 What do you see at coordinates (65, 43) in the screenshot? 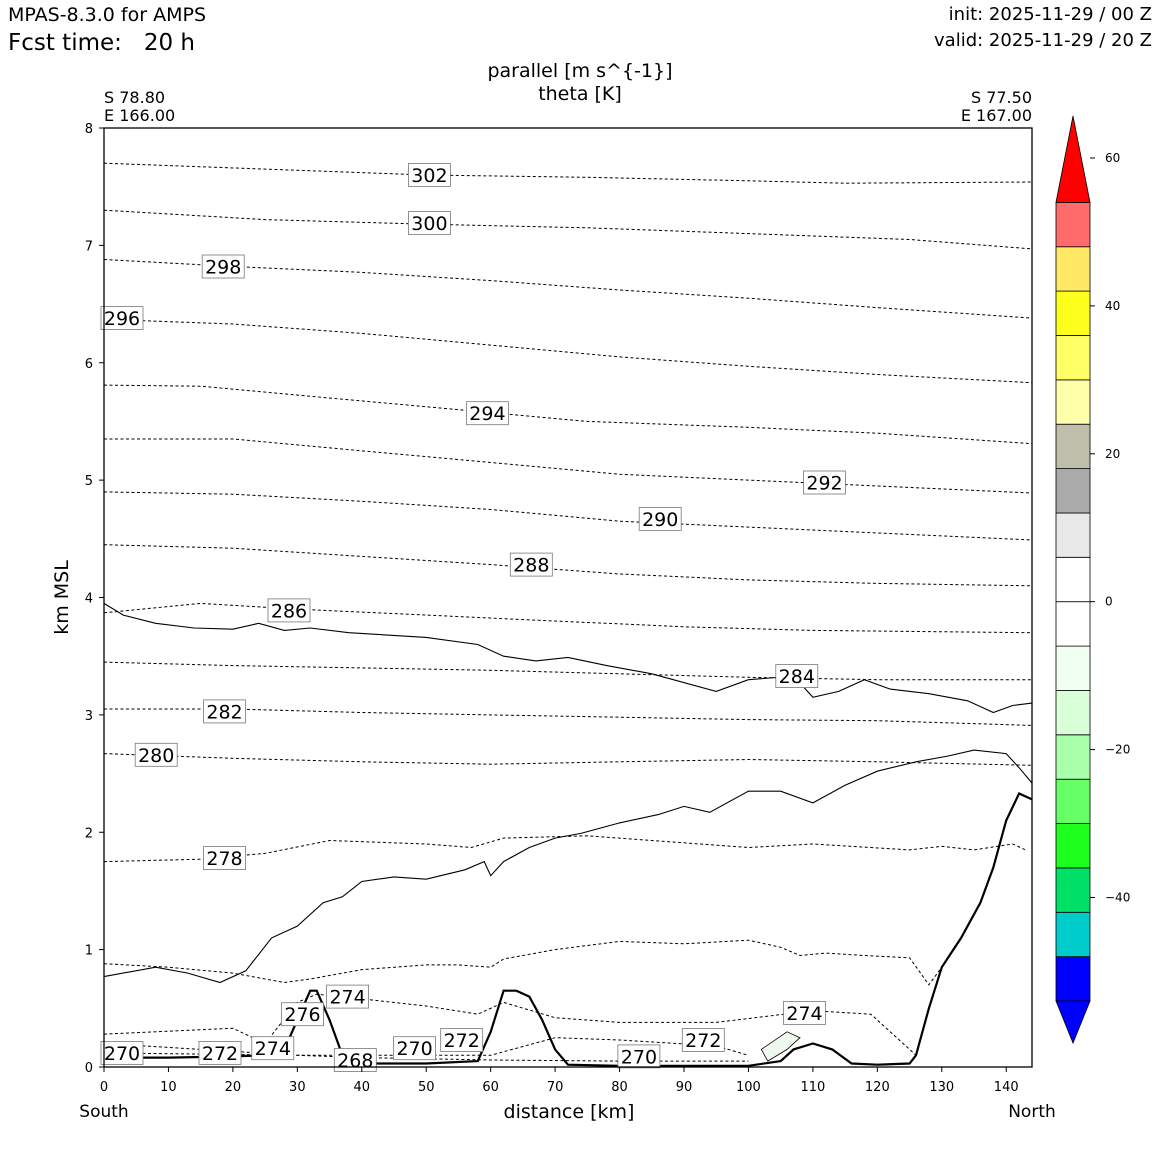
I see `forecast-time-label: Fcst time:` at bounding box center [65, 43].